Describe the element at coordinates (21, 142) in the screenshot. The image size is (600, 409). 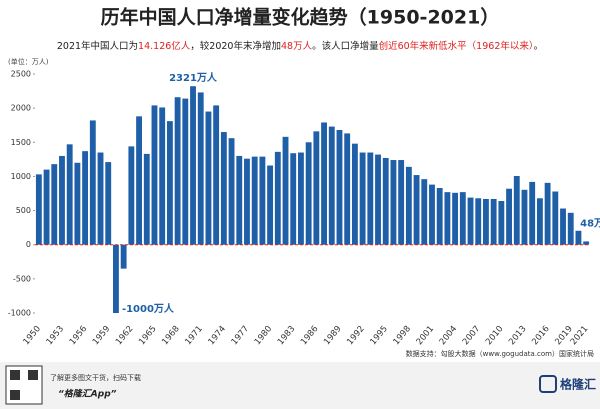
I see `y-tick-label: 1500` at that location.